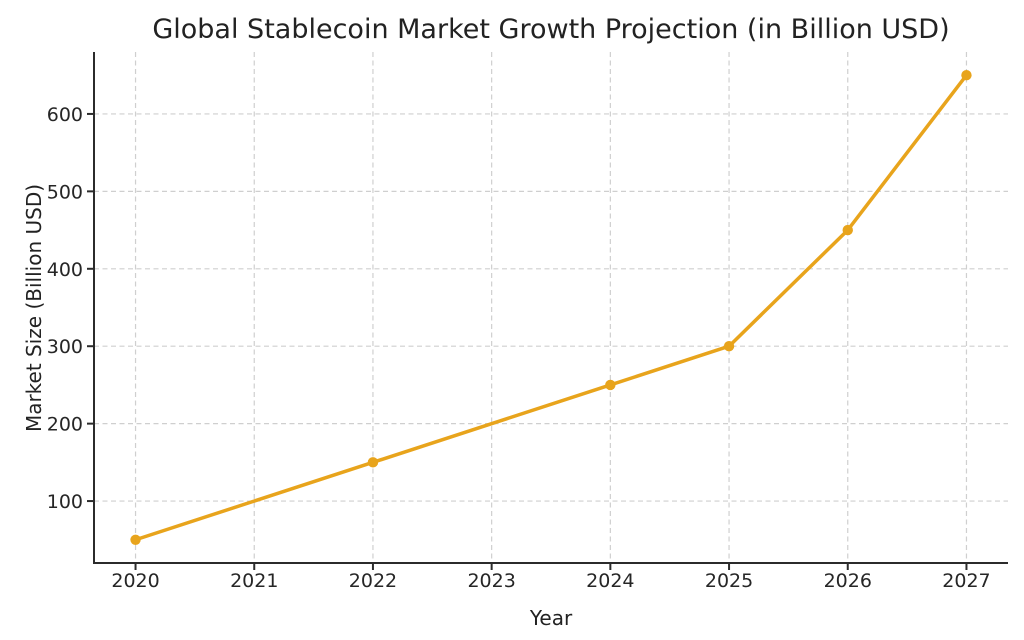  Describe the element at coordinates (966, 581) in the screenshot. I see `x-tick-label: 2027` at that location.